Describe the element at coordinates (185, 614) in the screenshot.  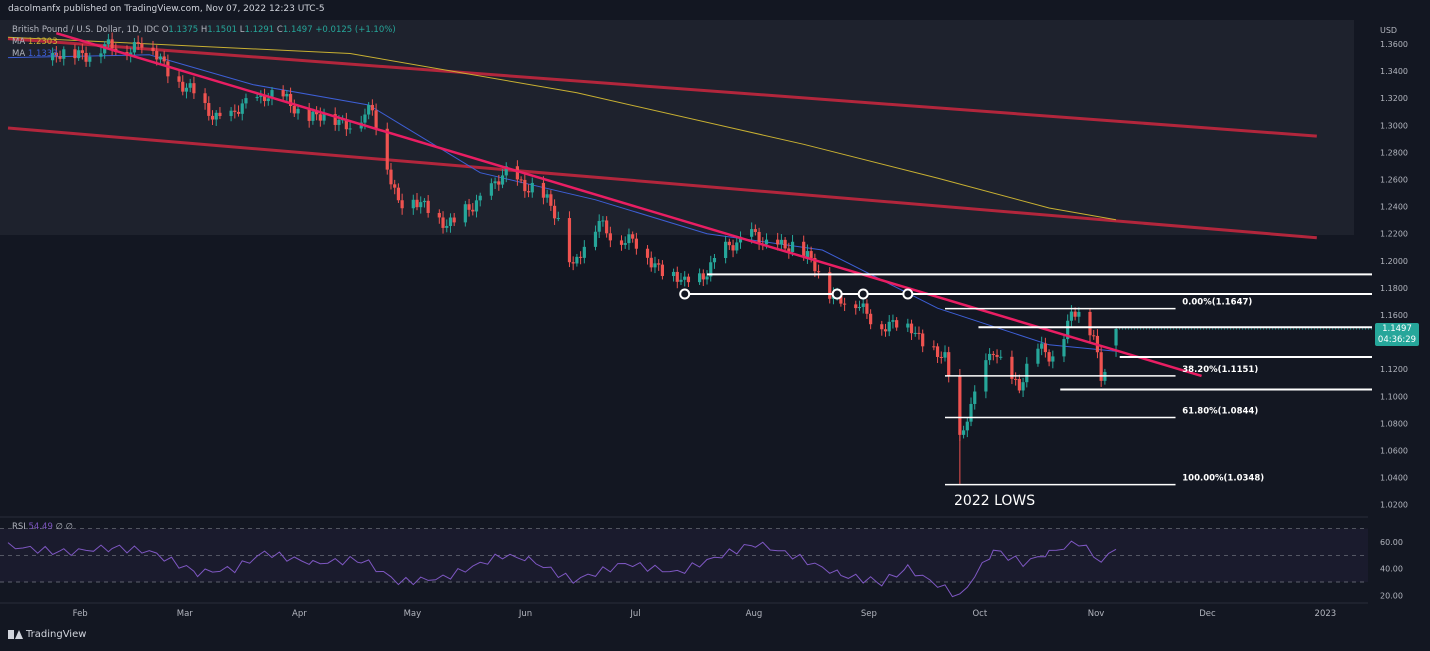
I see `x-tick-label: Mar` at that location.